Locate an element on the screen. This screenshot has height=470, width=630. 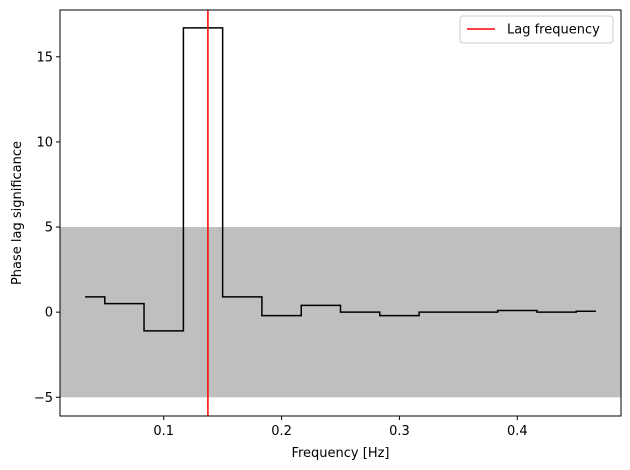
legend: Lag frequency is located at coordinates (536, 29).